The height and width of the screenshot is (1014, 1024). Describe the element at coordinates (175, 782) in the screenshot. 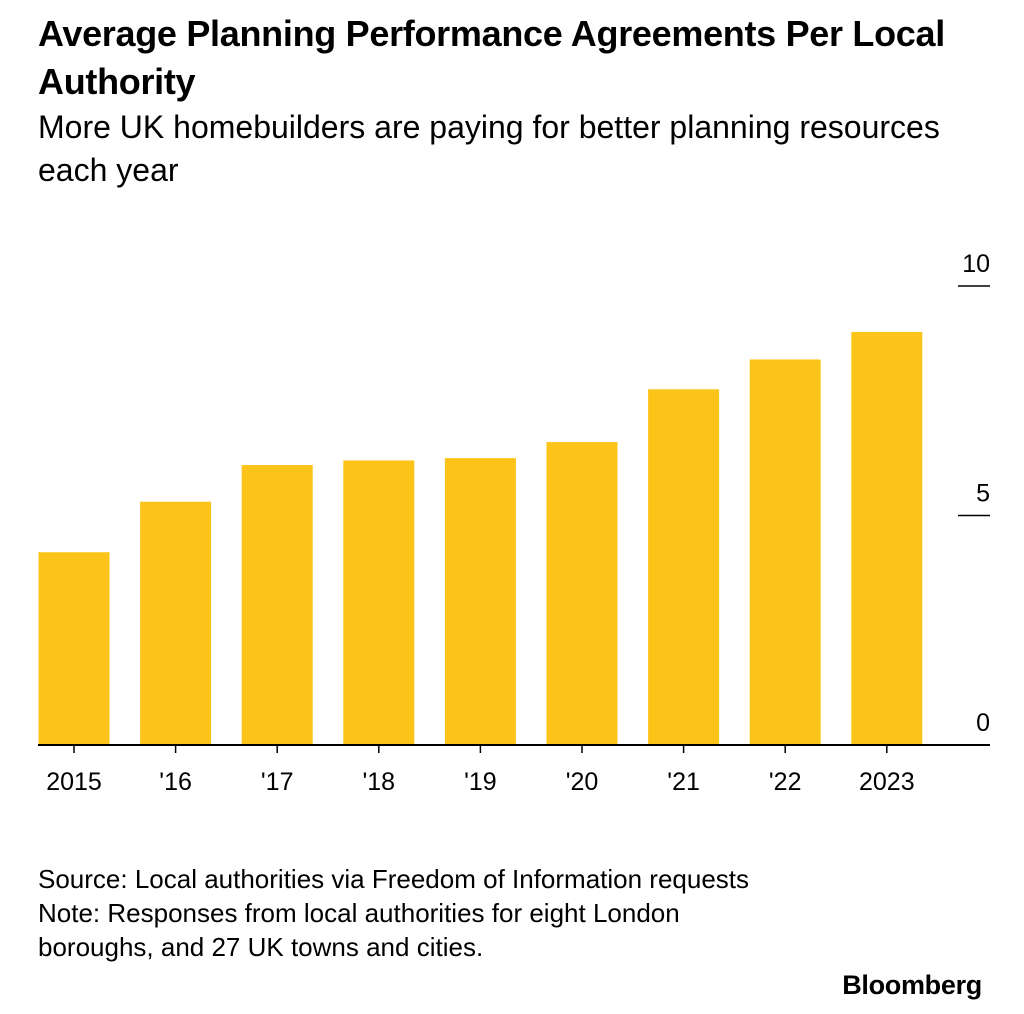

I see `x-tick-label-1: '16` at that location.